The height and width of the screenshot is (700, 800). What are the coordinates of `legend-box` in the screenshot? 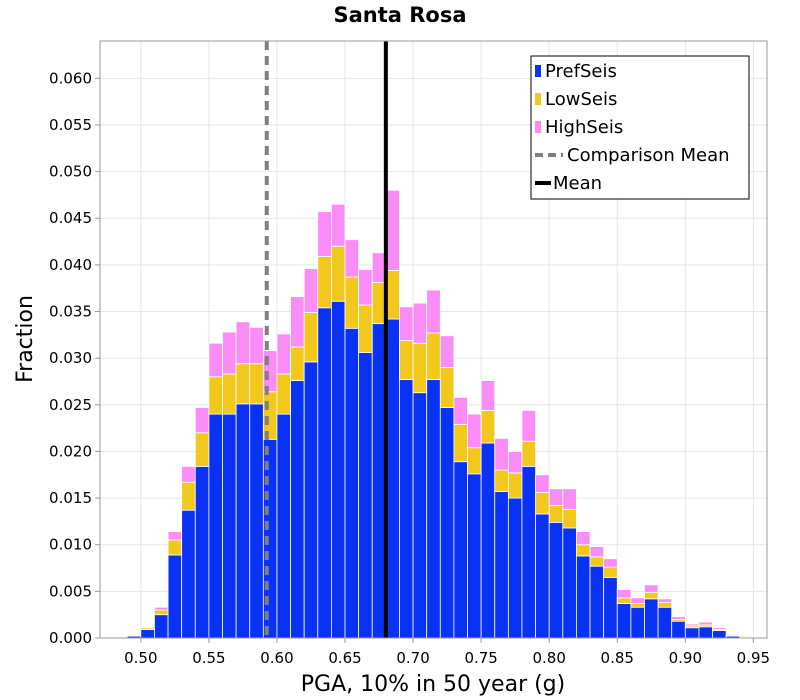 It's located at (640, 127).